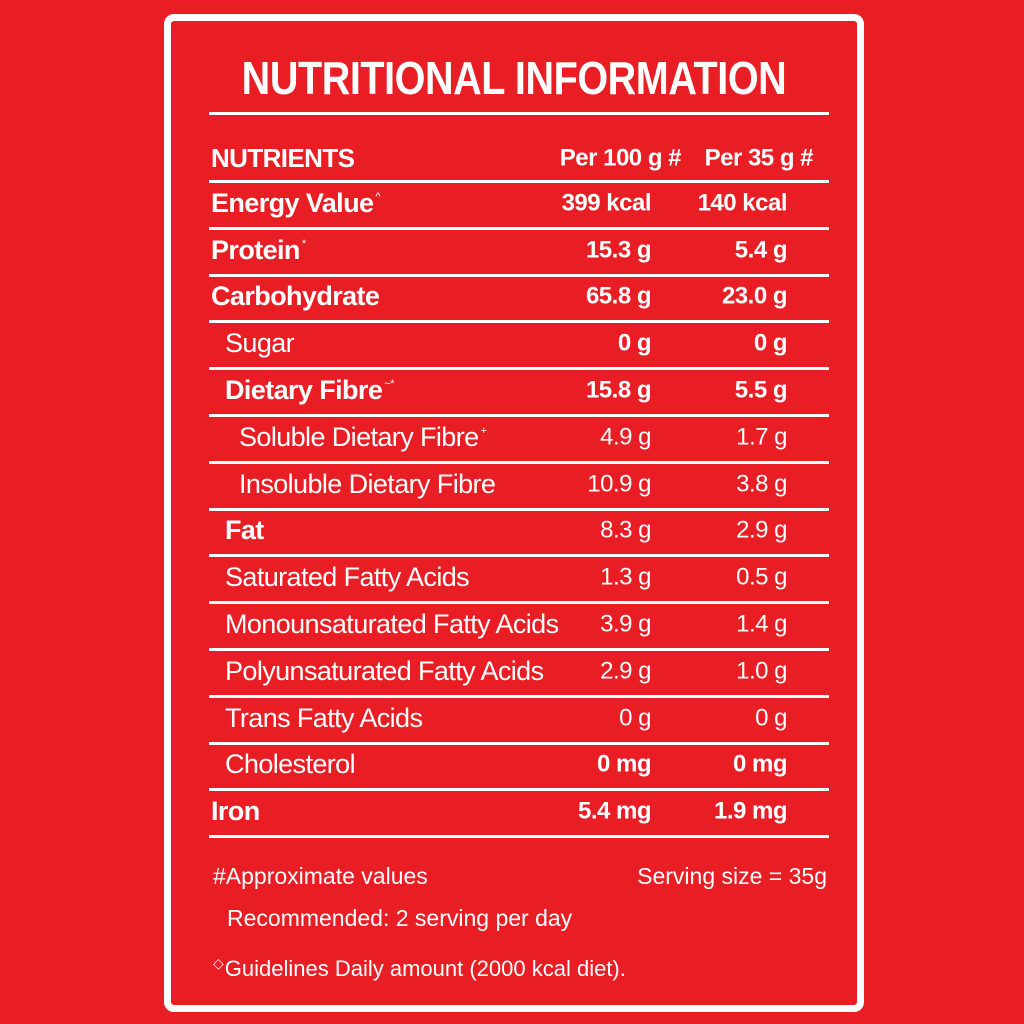  I want to click on nutrient-name: Carbohydrate, so click(295, 296).